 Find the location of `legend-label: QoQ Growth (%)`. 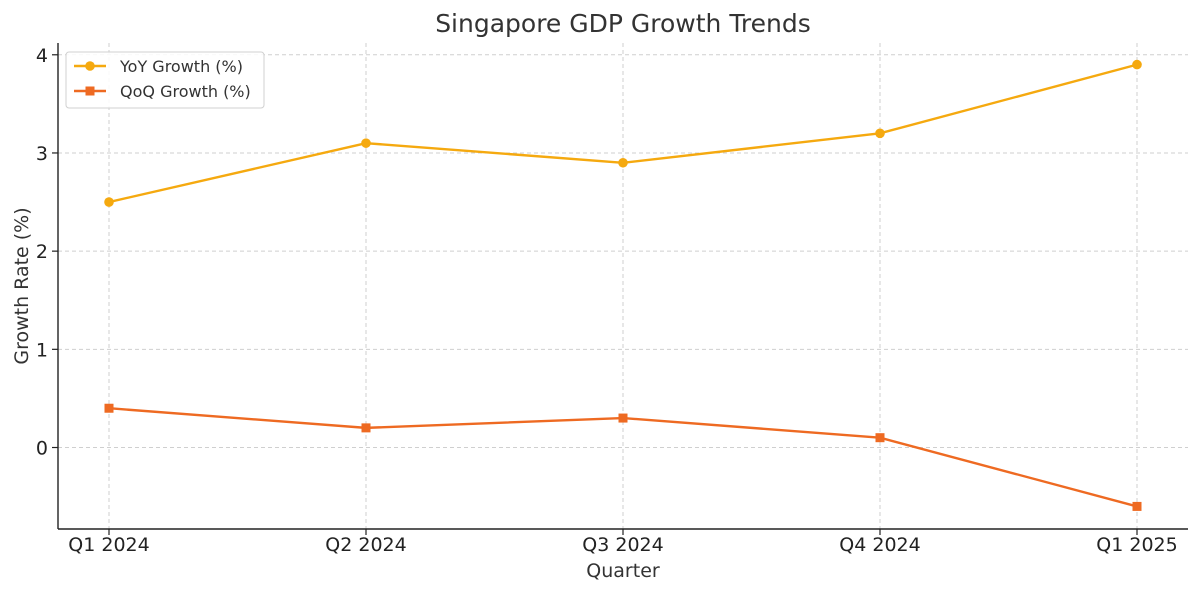

legend-label: QoQ Growth (%) is located at coordinates (185, 91).